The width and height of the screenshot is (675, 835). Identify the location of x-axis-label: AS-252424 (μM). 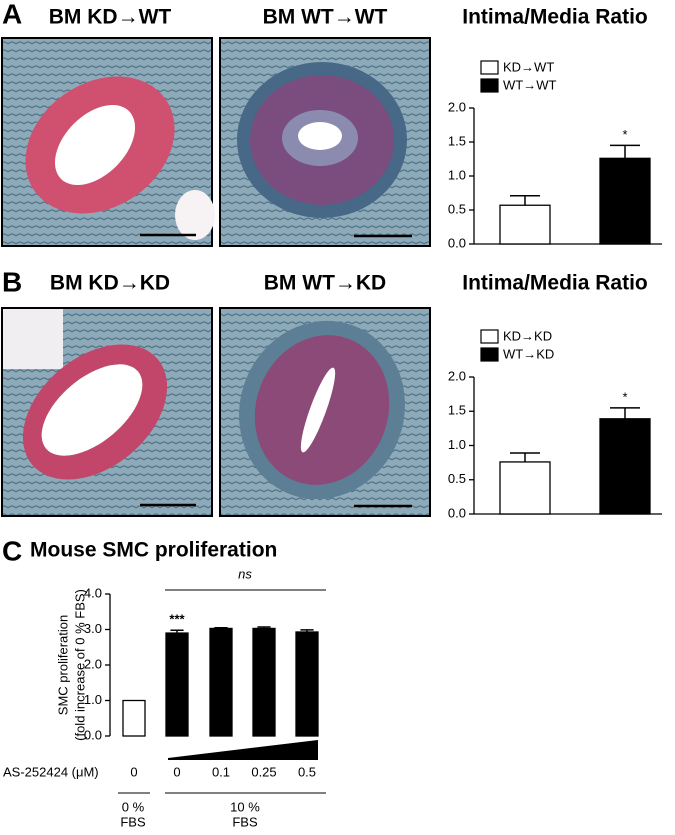
(51, 771).